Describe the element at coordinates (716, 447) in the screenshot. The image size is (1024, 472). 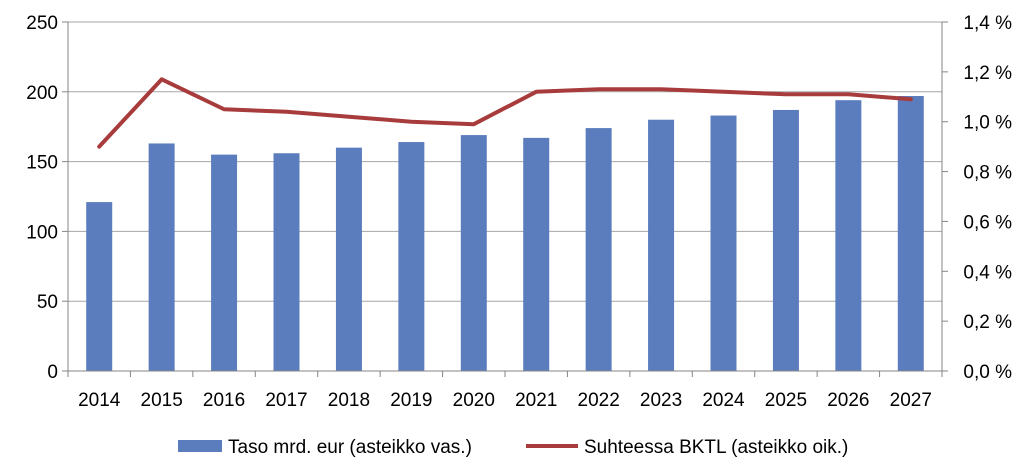
I see `legend-label-line: Suhteessa BKTL (asteikko oik.)` at that location.